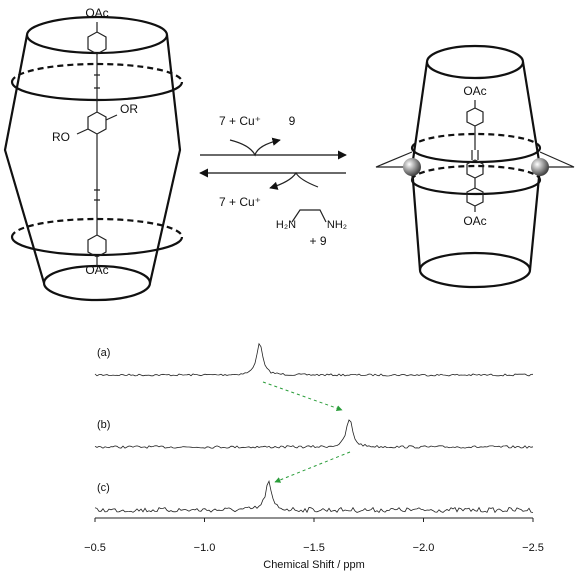 The width and height of the screenshot is (576, 574). What do you see at coordinates (95, 548) in the screenshot?
I see `x-tick-label: −0.5` at bounding box center [95, 548].